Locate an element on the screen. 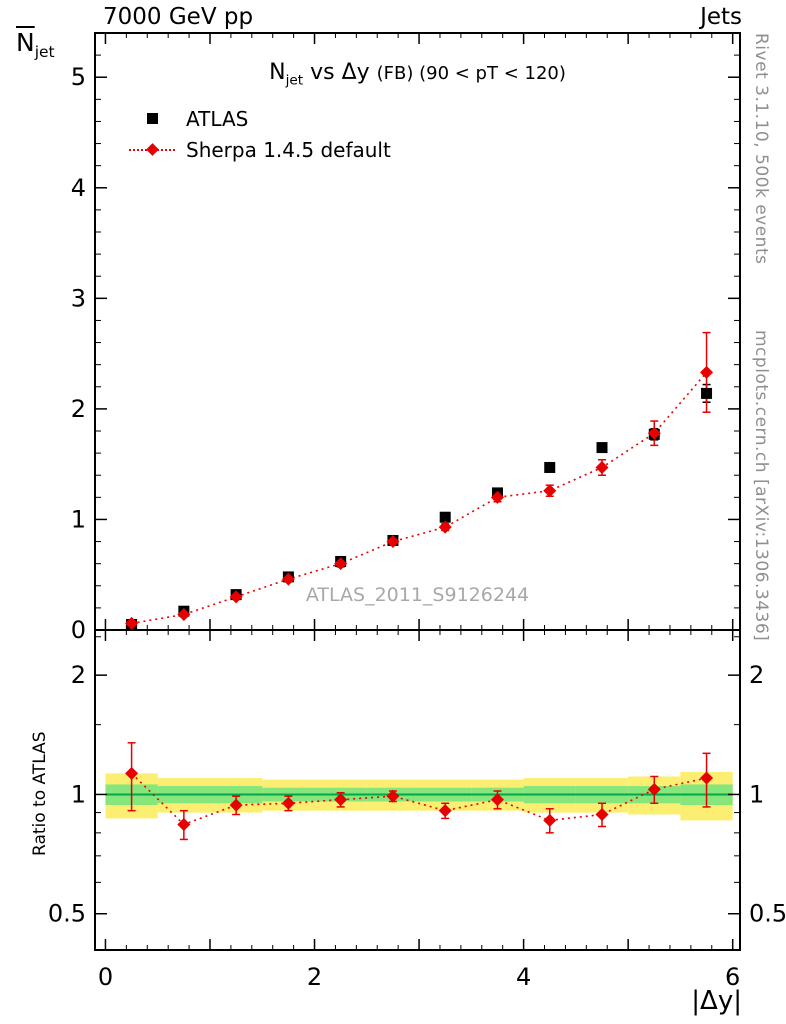 This screenshot has width=786, height=1024. title-vs: vs is located at coordinates (322, 72).